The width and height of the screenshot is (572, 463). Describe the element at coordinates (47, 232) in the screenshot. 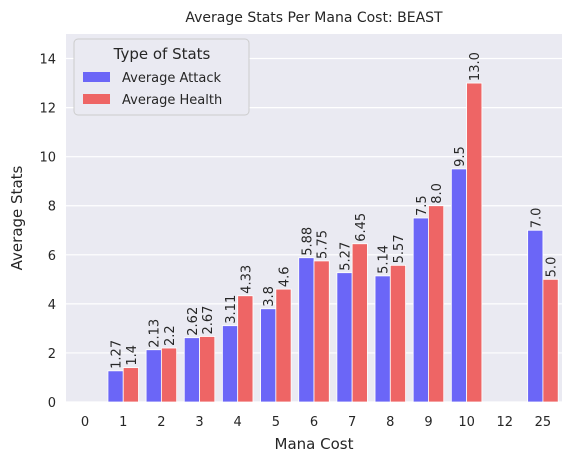

I see `y-tick-labels: 0 2 4 6 8 10 12 14` at that location.